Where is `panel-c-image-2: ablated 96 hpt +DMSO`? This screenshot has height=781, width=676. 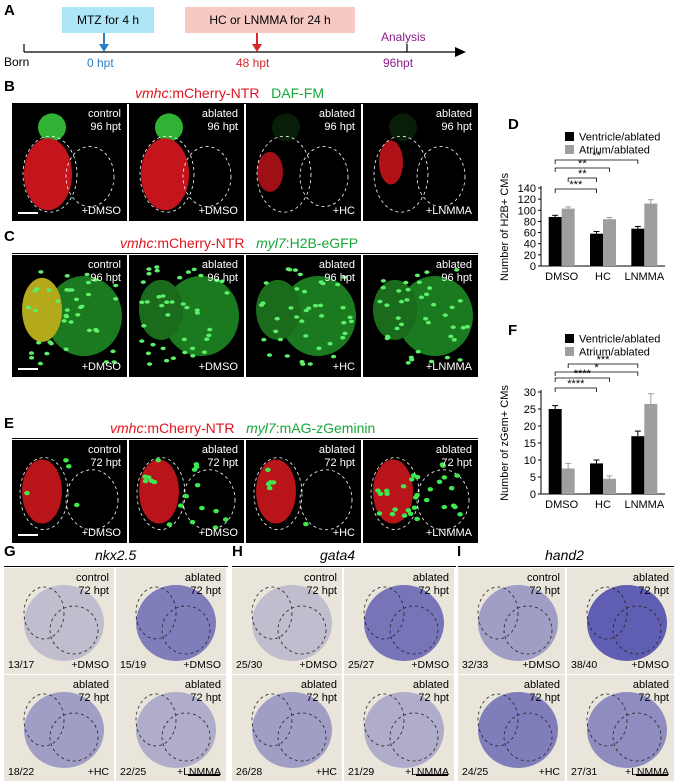 panel-c-image-2: ablated 96 hpt +DMSO is located at coordinates (186, 316).